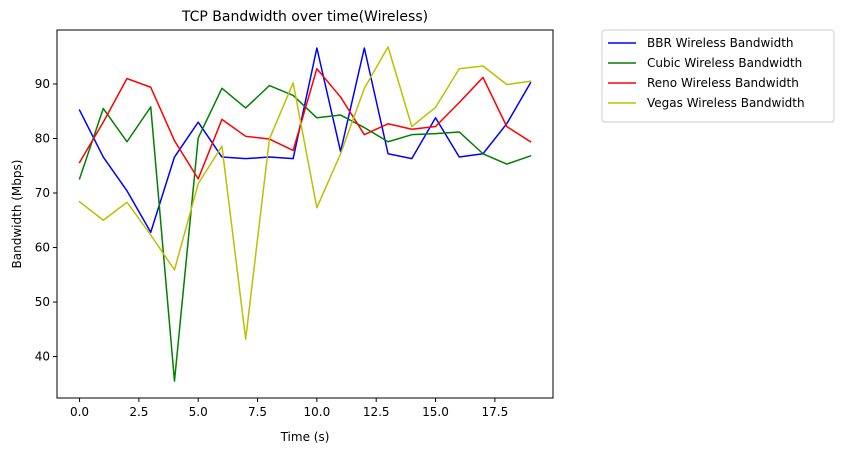  What do you see at coordinates (42, 193) in the screenshot?
I see `y-tick-label: 70` at bounding box center [42, 193].